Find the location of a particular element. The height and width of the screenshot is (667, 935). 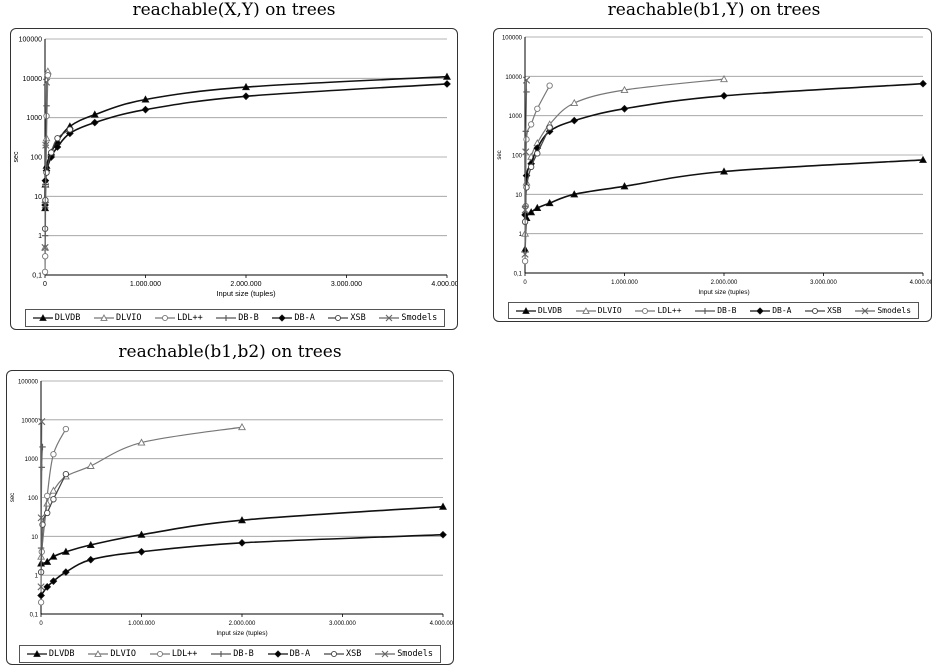

series-smodels is located at coordinates (526, 167).